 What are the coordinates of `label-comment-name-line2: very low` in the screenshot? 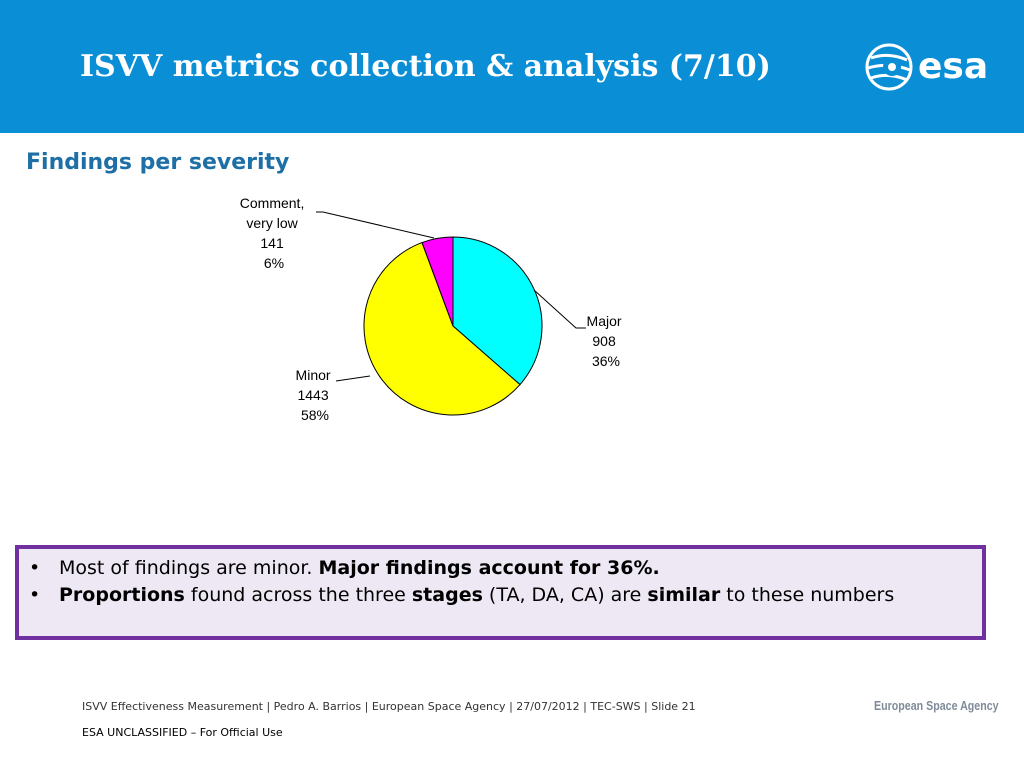 It's located at (272, 223).